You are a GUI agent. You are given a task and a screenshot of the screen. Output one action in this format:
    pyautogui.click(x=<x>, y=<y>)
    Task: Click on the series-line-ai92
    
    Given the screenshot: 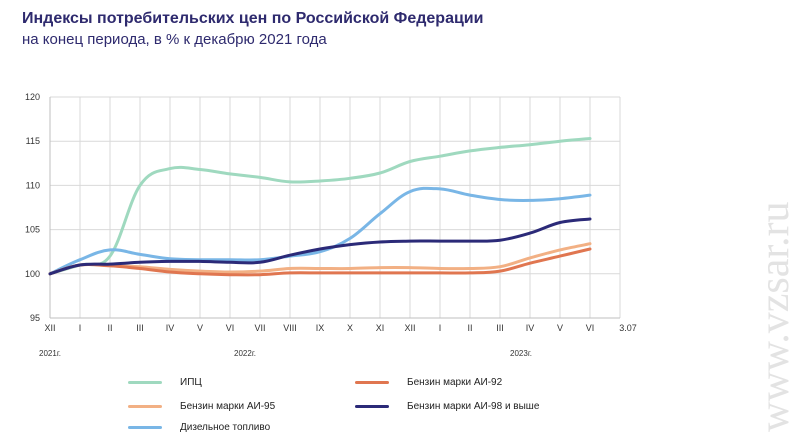 What is the action you would take?
    pyautogui.click(x=320, y=262)
    